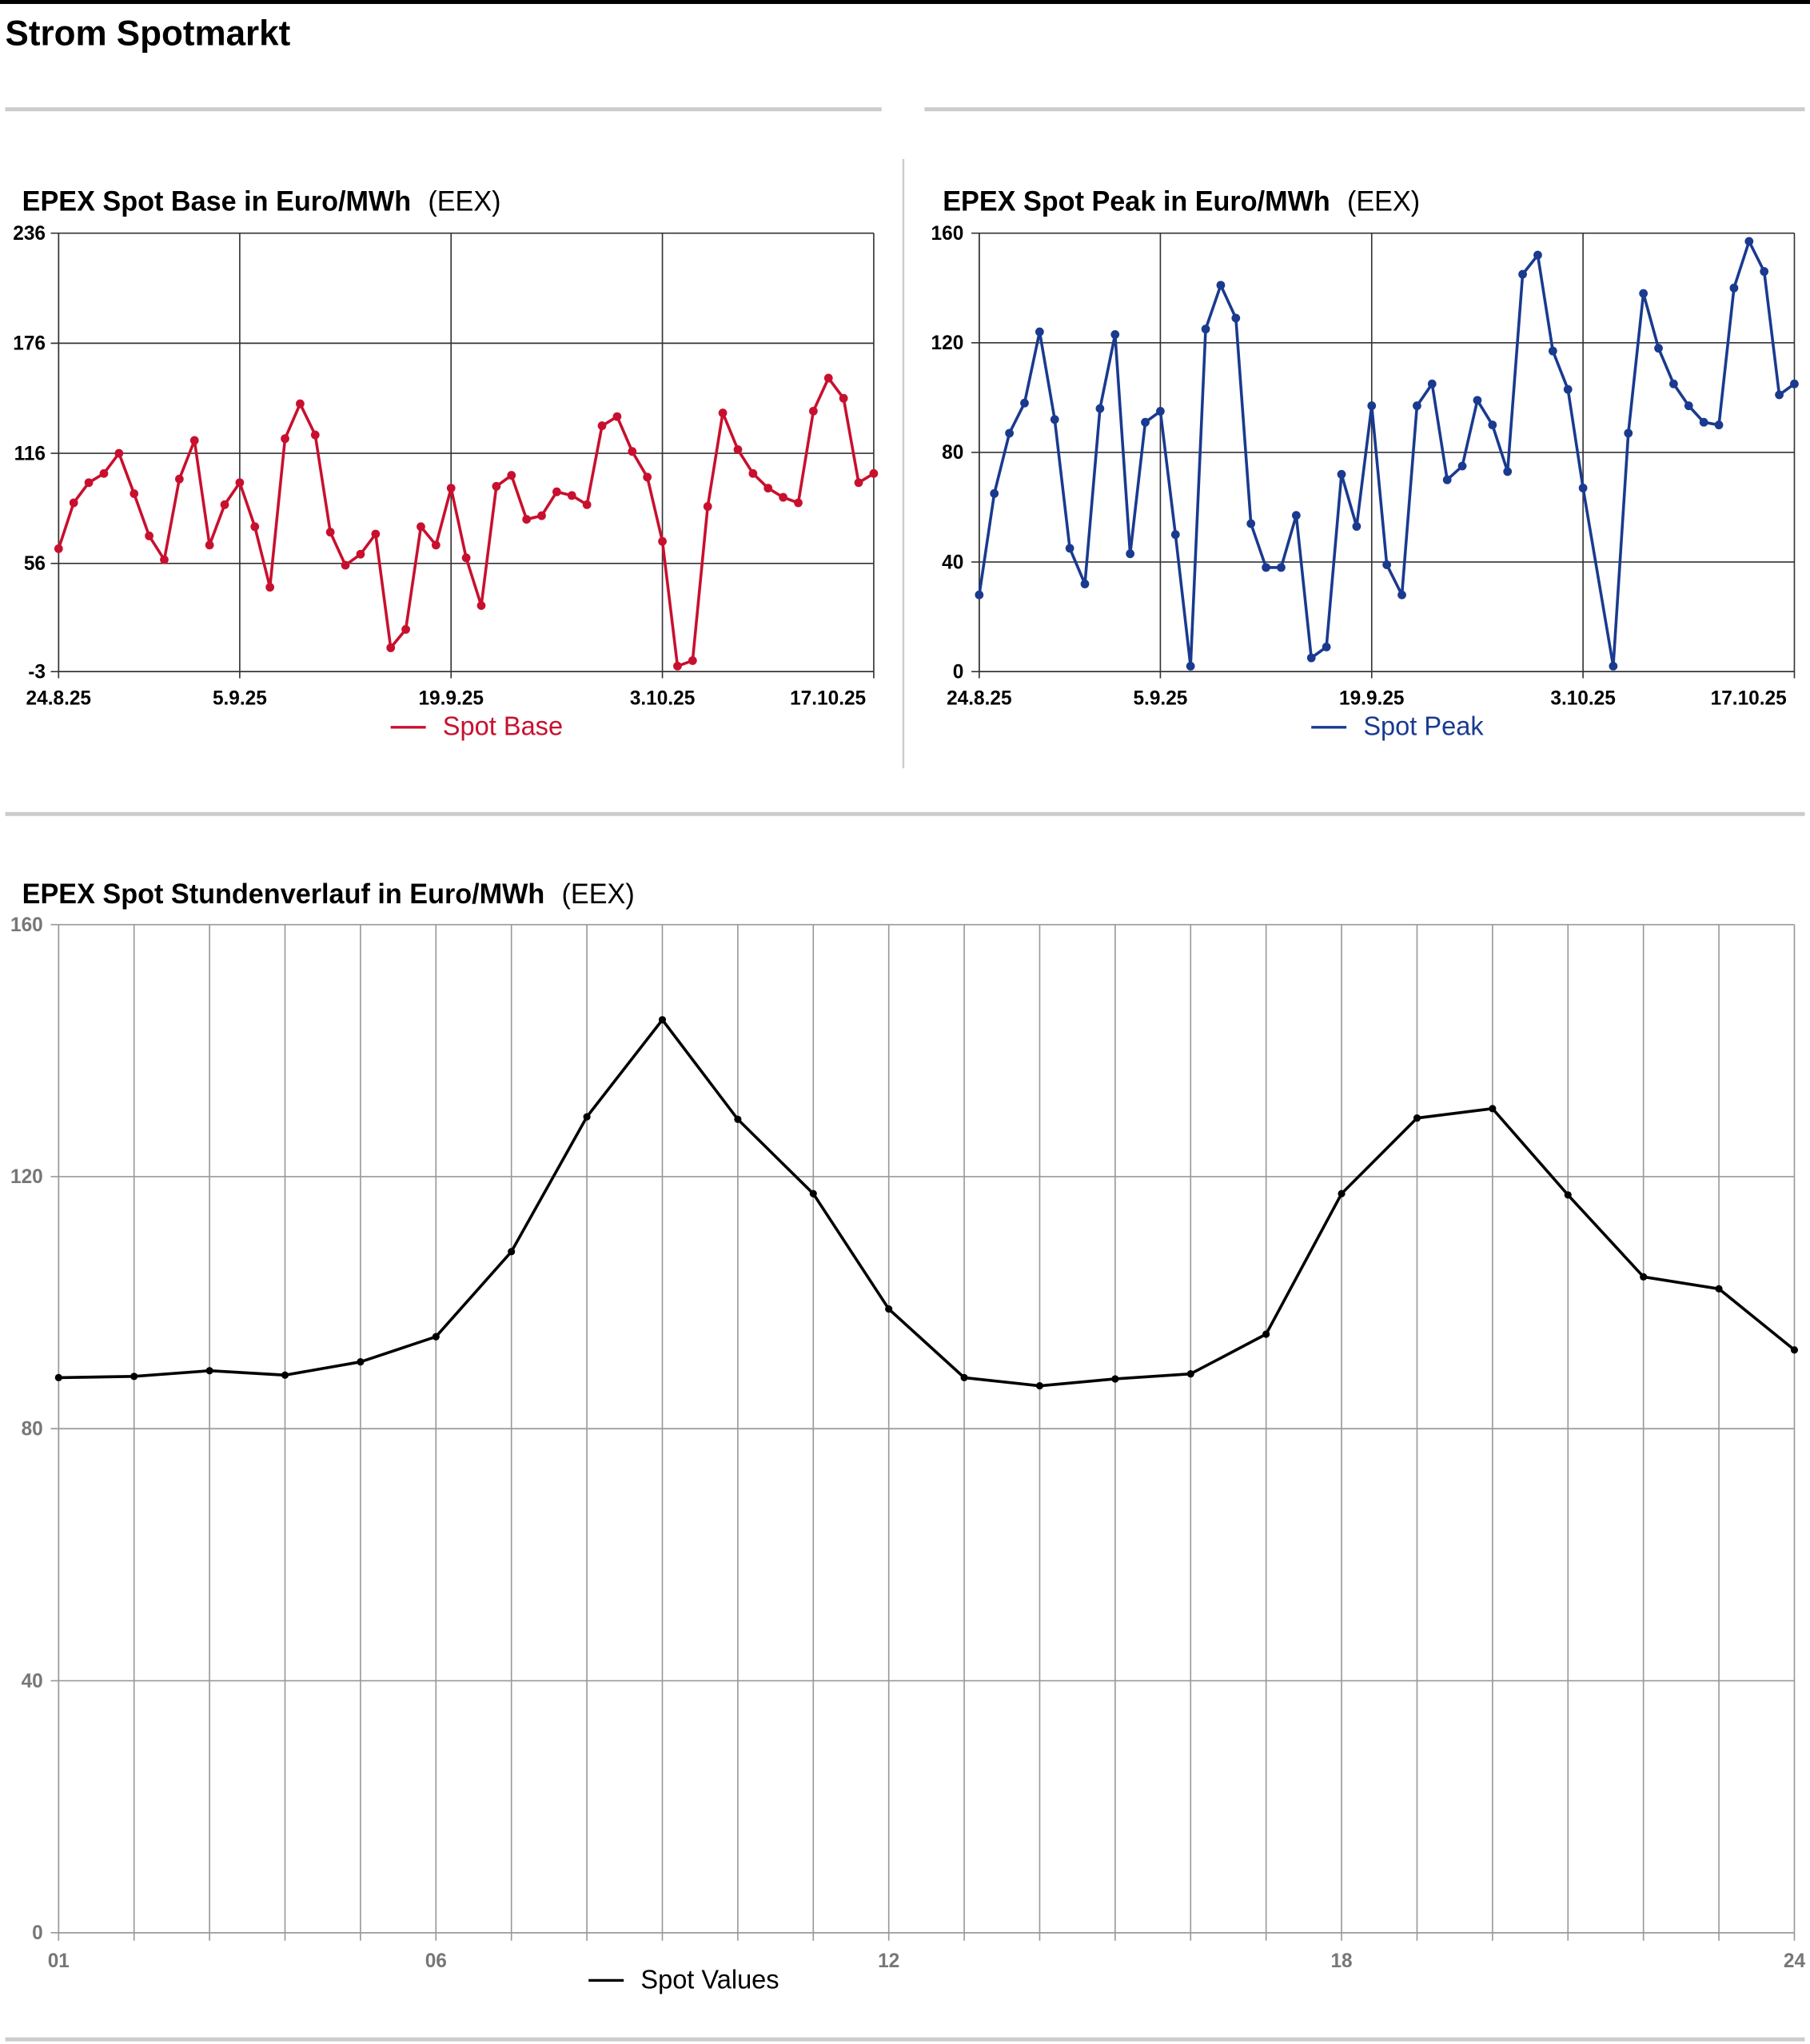 Image resolution: width=1810 pixels, height=2044 pixels. Describe the element at coordinates (30, 453) in the screenshot. I see `y-tick-label: 116` at that location.